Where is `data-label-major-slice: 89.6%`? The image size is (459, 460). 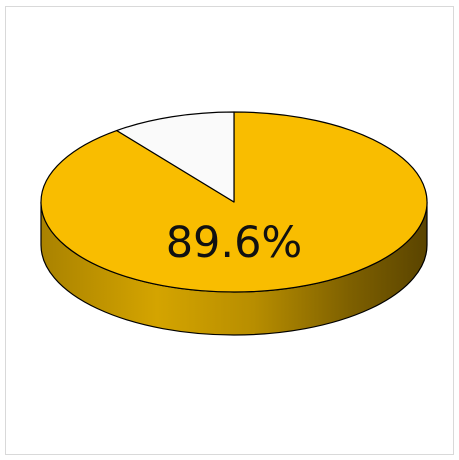 data-label-major-slice: 89.6% is located at coordinates (234, 243).